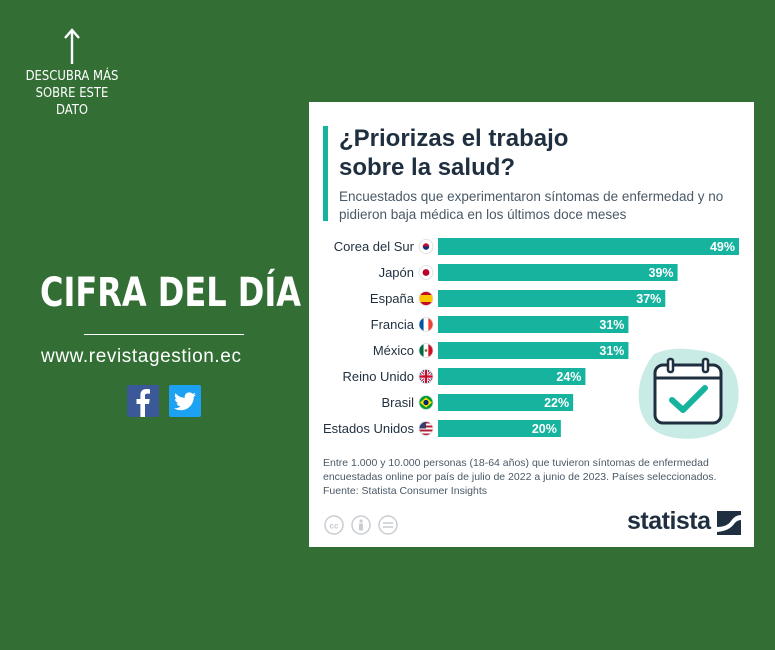  What do you see at coordinates (568, 377) in the screenshot?
I see `value-label: 24%` at bounding box center [568, 377].